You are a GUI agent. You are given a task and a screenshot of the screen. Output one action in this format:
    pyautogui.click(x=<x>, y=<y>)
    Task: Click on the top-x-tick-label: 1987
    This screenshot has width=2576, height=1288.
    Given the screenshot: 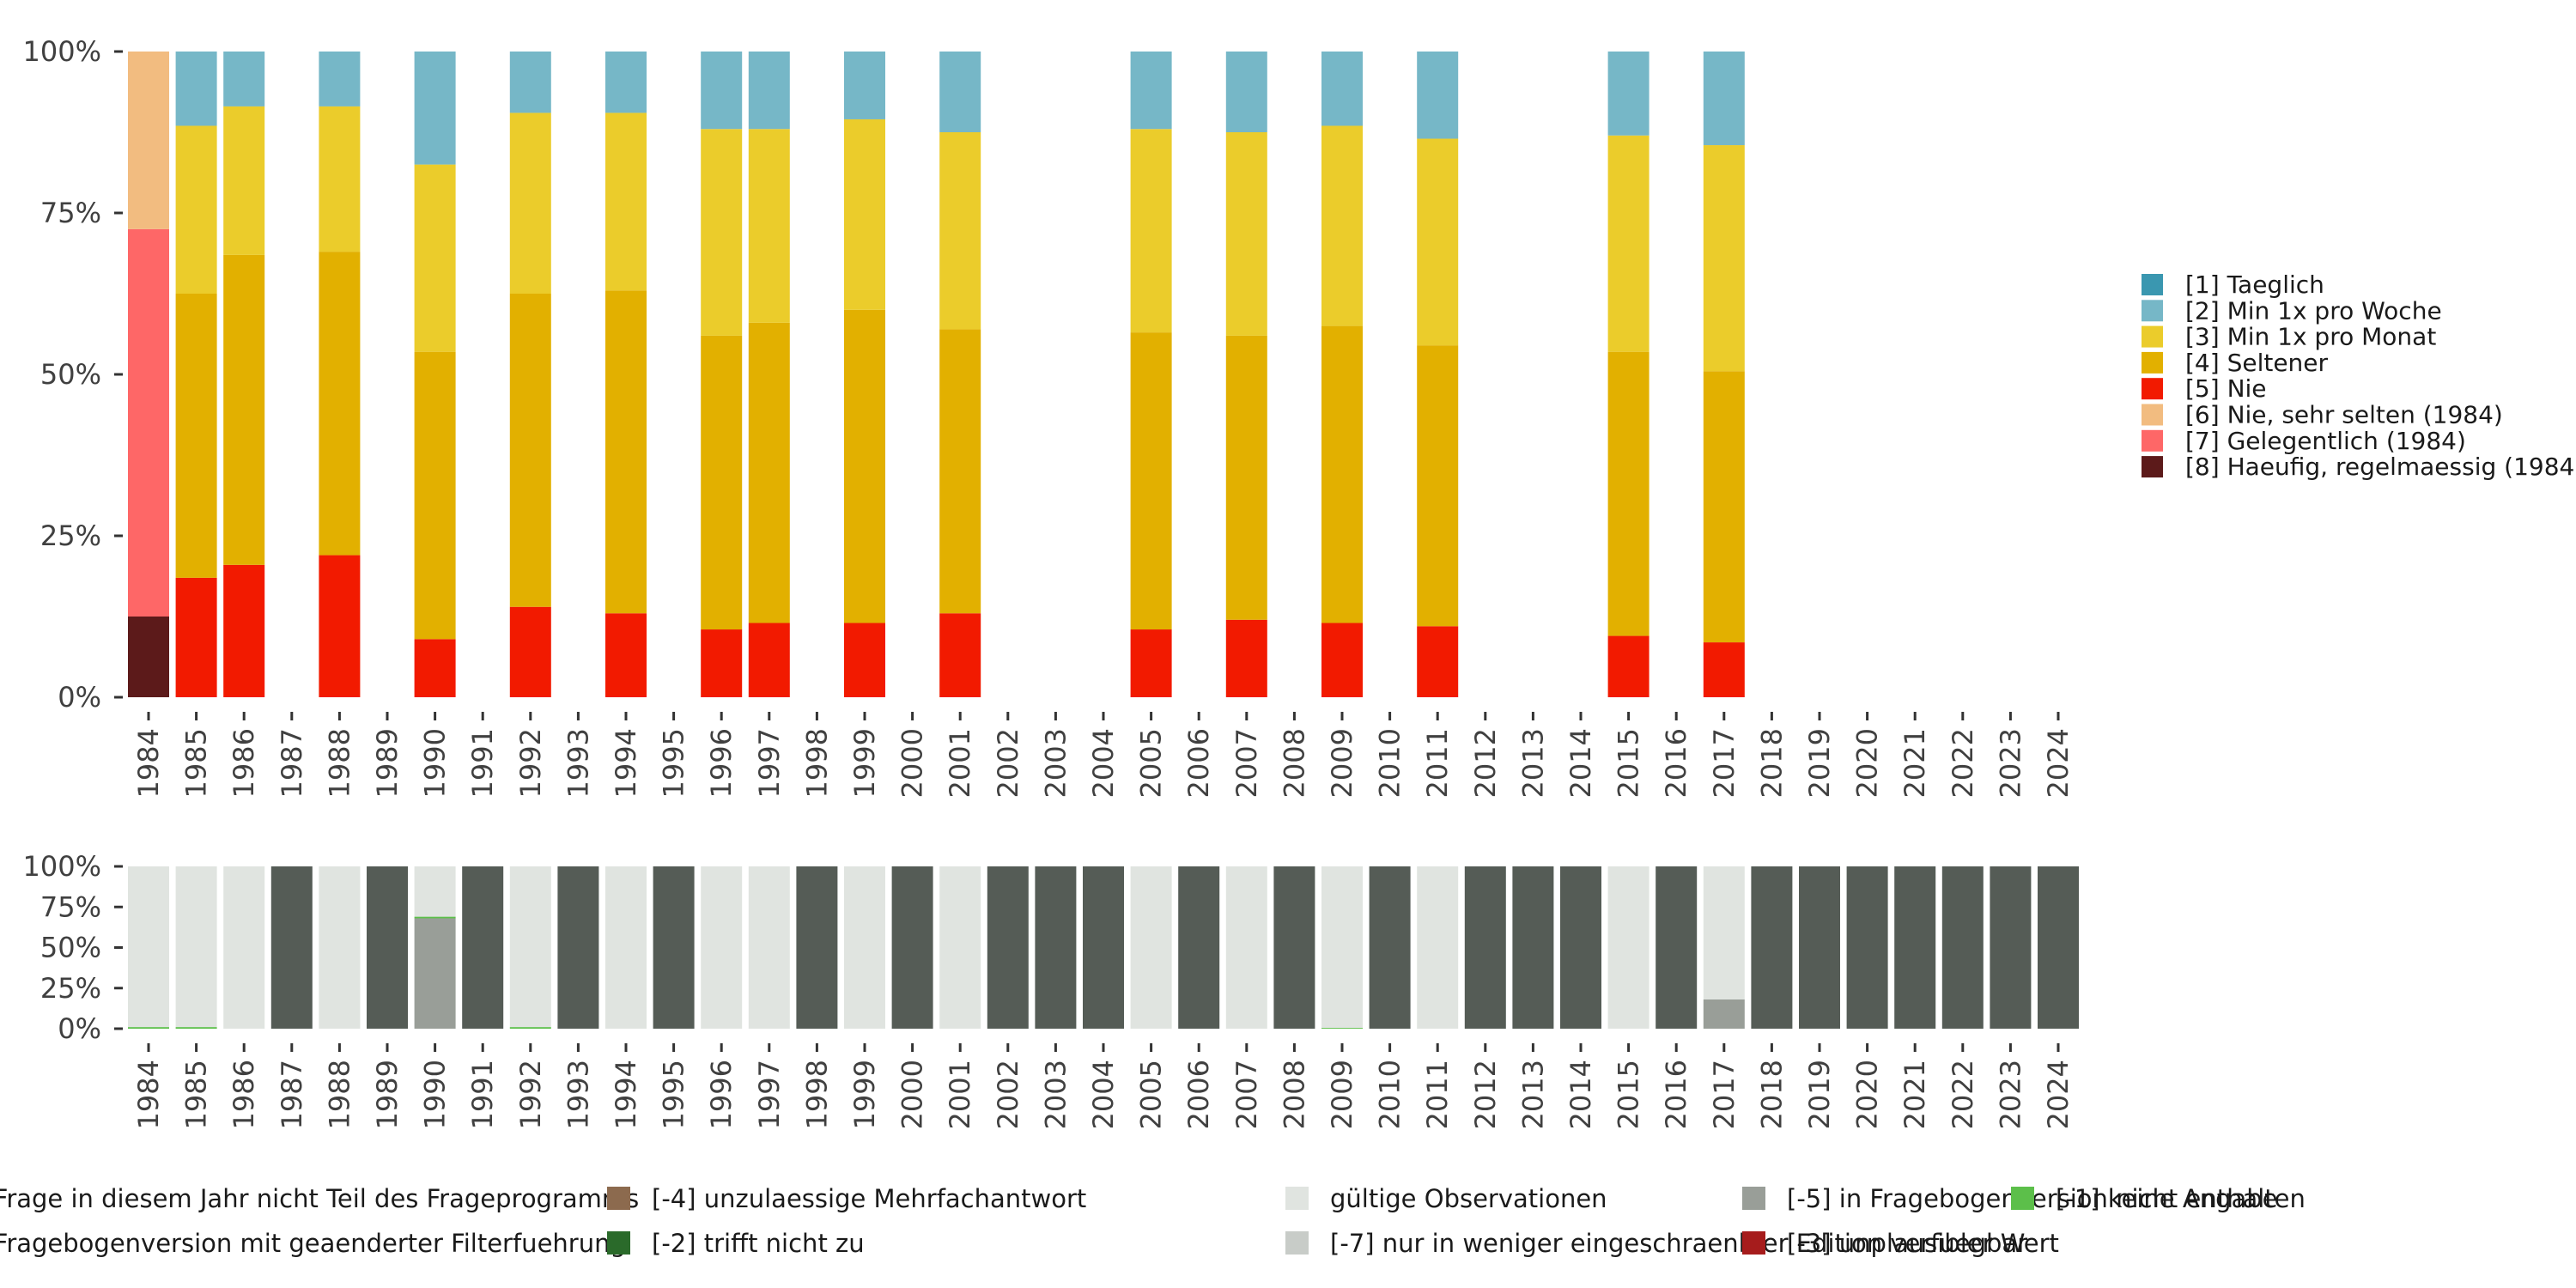 What is the action you would take?
    pyautogui.click(x=292, y=763)
    